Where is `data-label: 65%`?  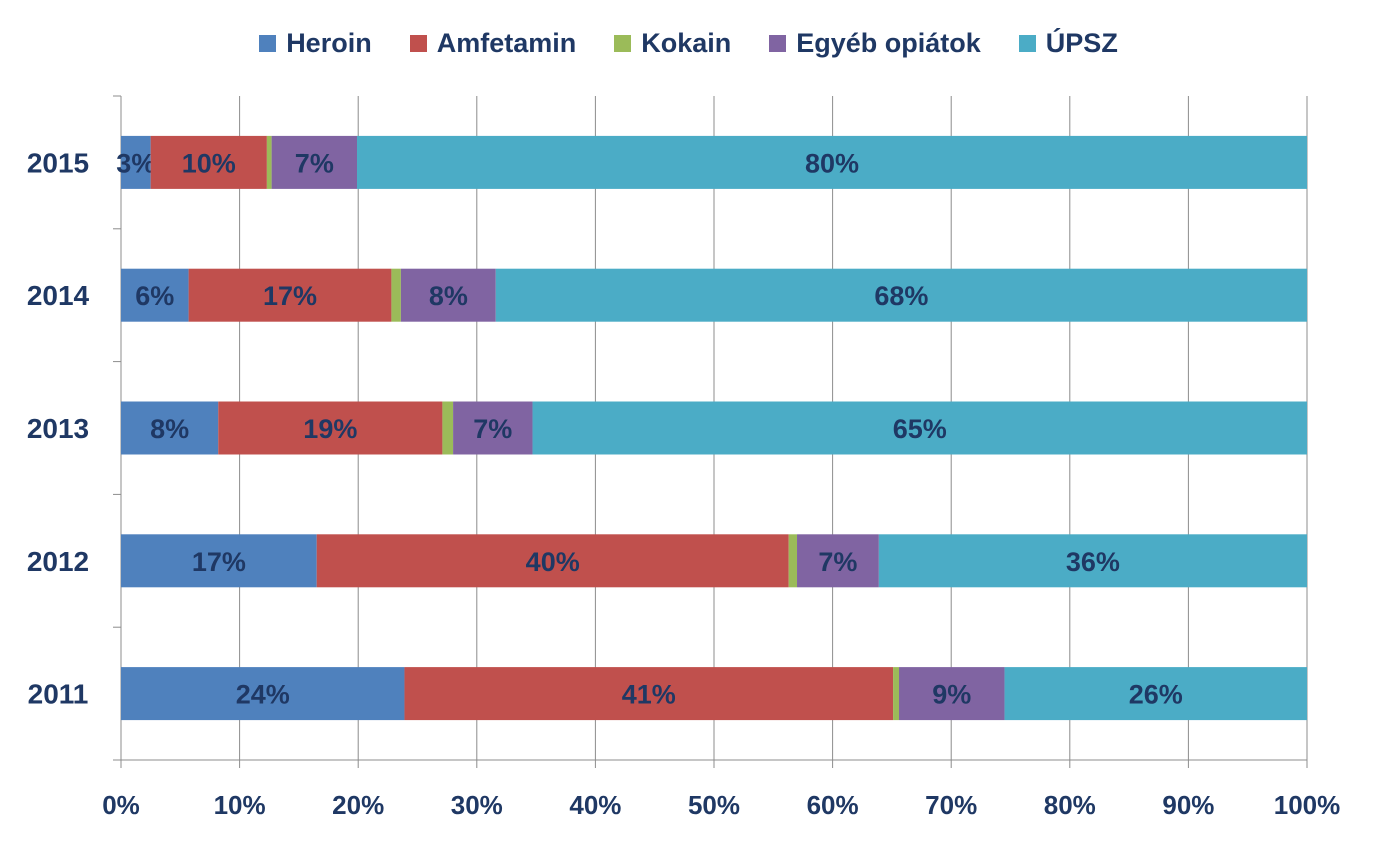 data-label: 65% is located at coordinates (920, 429).